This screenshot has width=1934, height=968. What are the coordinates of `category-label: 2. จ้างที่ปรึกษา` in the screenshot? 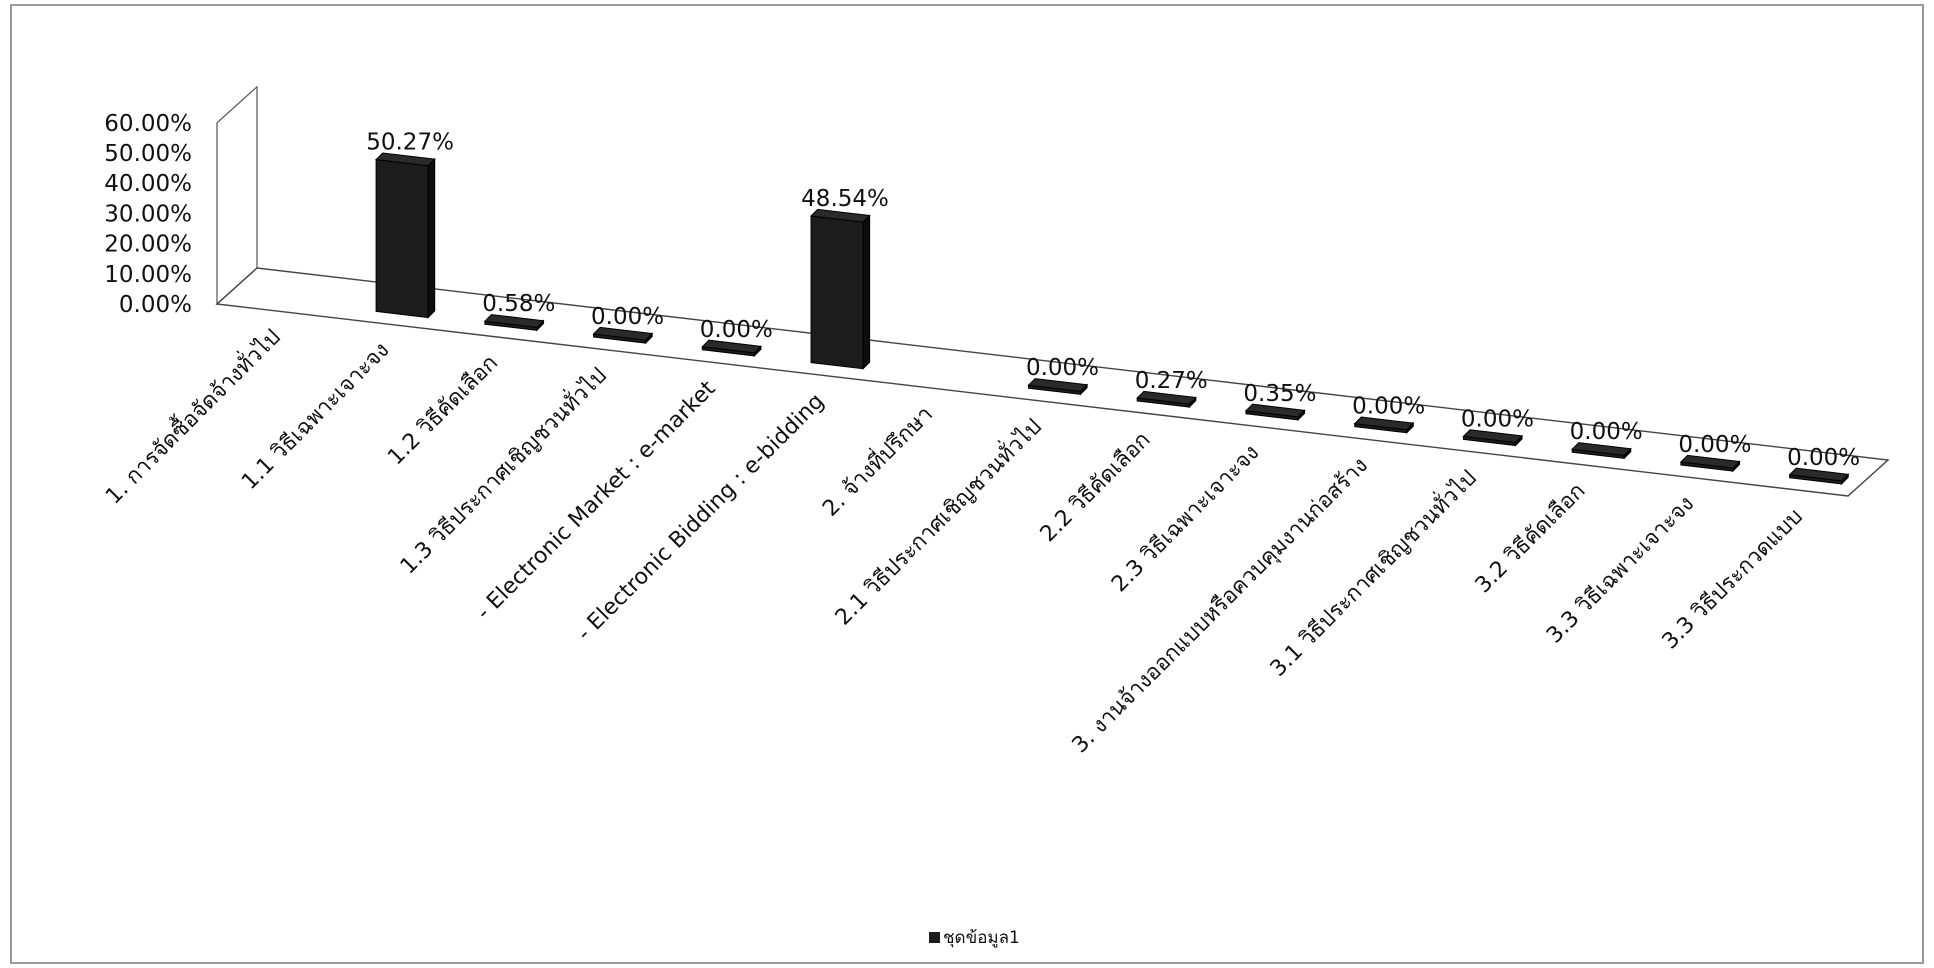 It's located at (876, 460).